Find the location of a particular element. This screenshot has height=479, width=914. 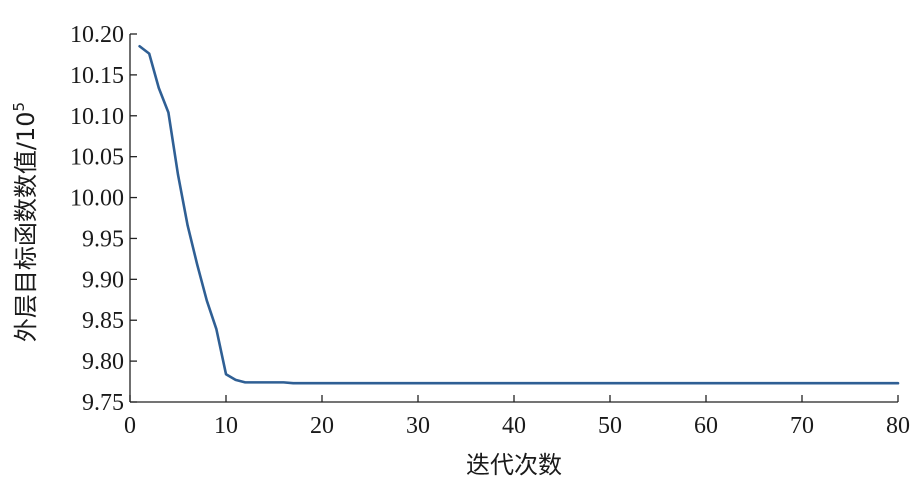

x-ticks: 0 10 20 30 40 50 60 70 80 is located at coordinates (517, 417).